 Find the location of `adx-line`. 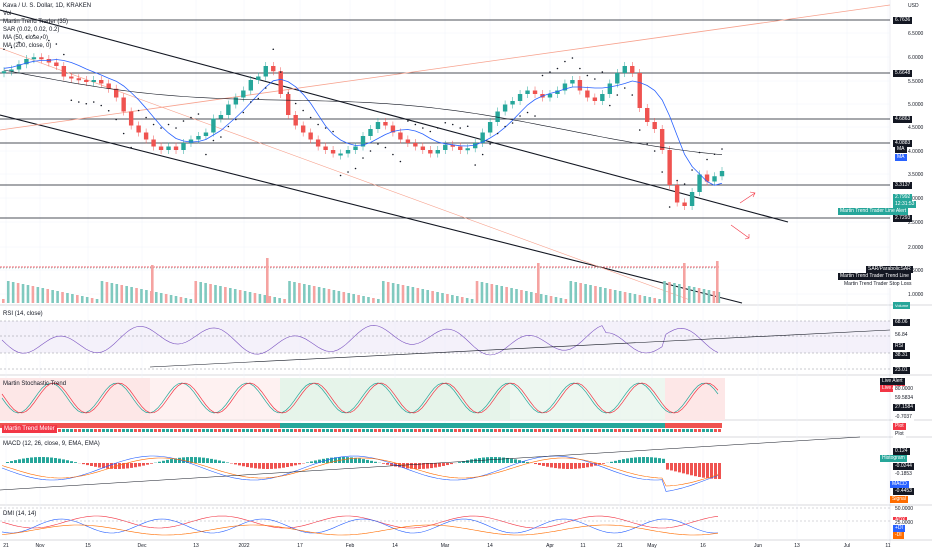

adx-line is located at coordinates (360, 522).